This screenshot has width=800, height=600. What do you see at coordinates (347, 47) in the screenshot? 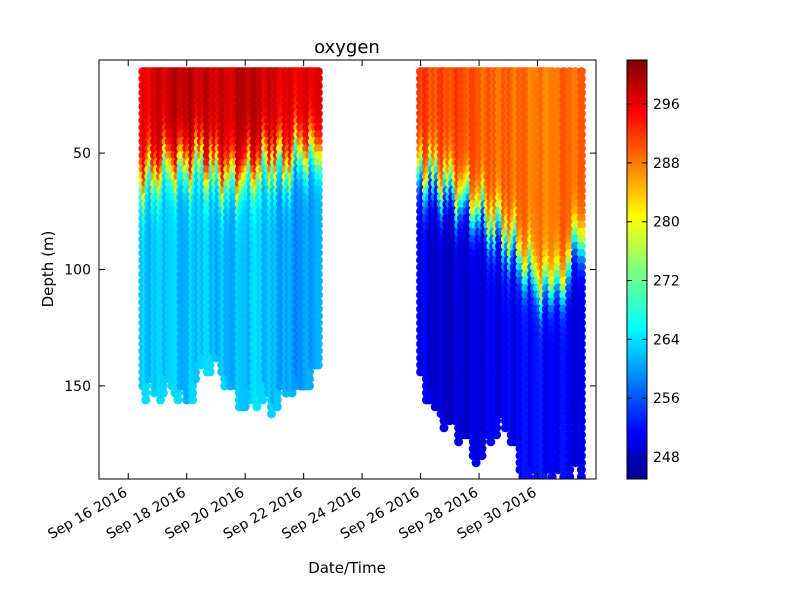
I see `chart-title: oxygen` at bounding box center [347, 47].